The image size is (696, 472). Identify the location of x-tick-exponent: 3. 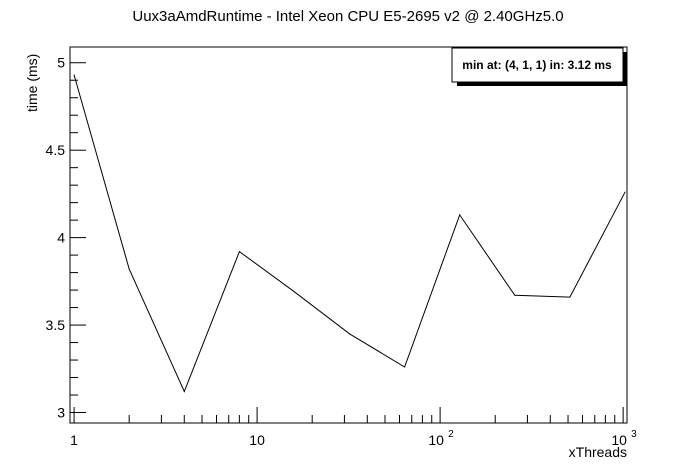
(634, 434).